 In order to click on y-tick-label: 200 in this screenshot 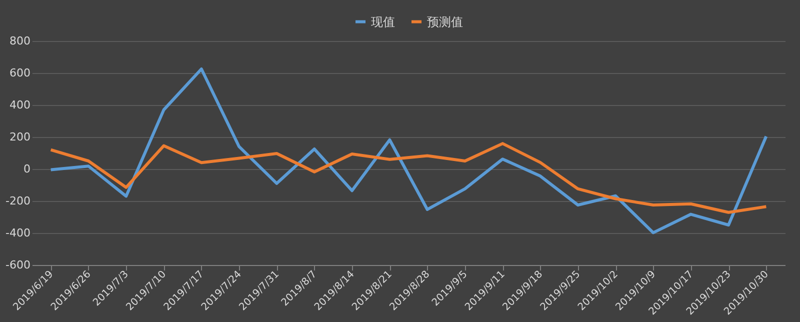, I will do `click(20, 137)`.